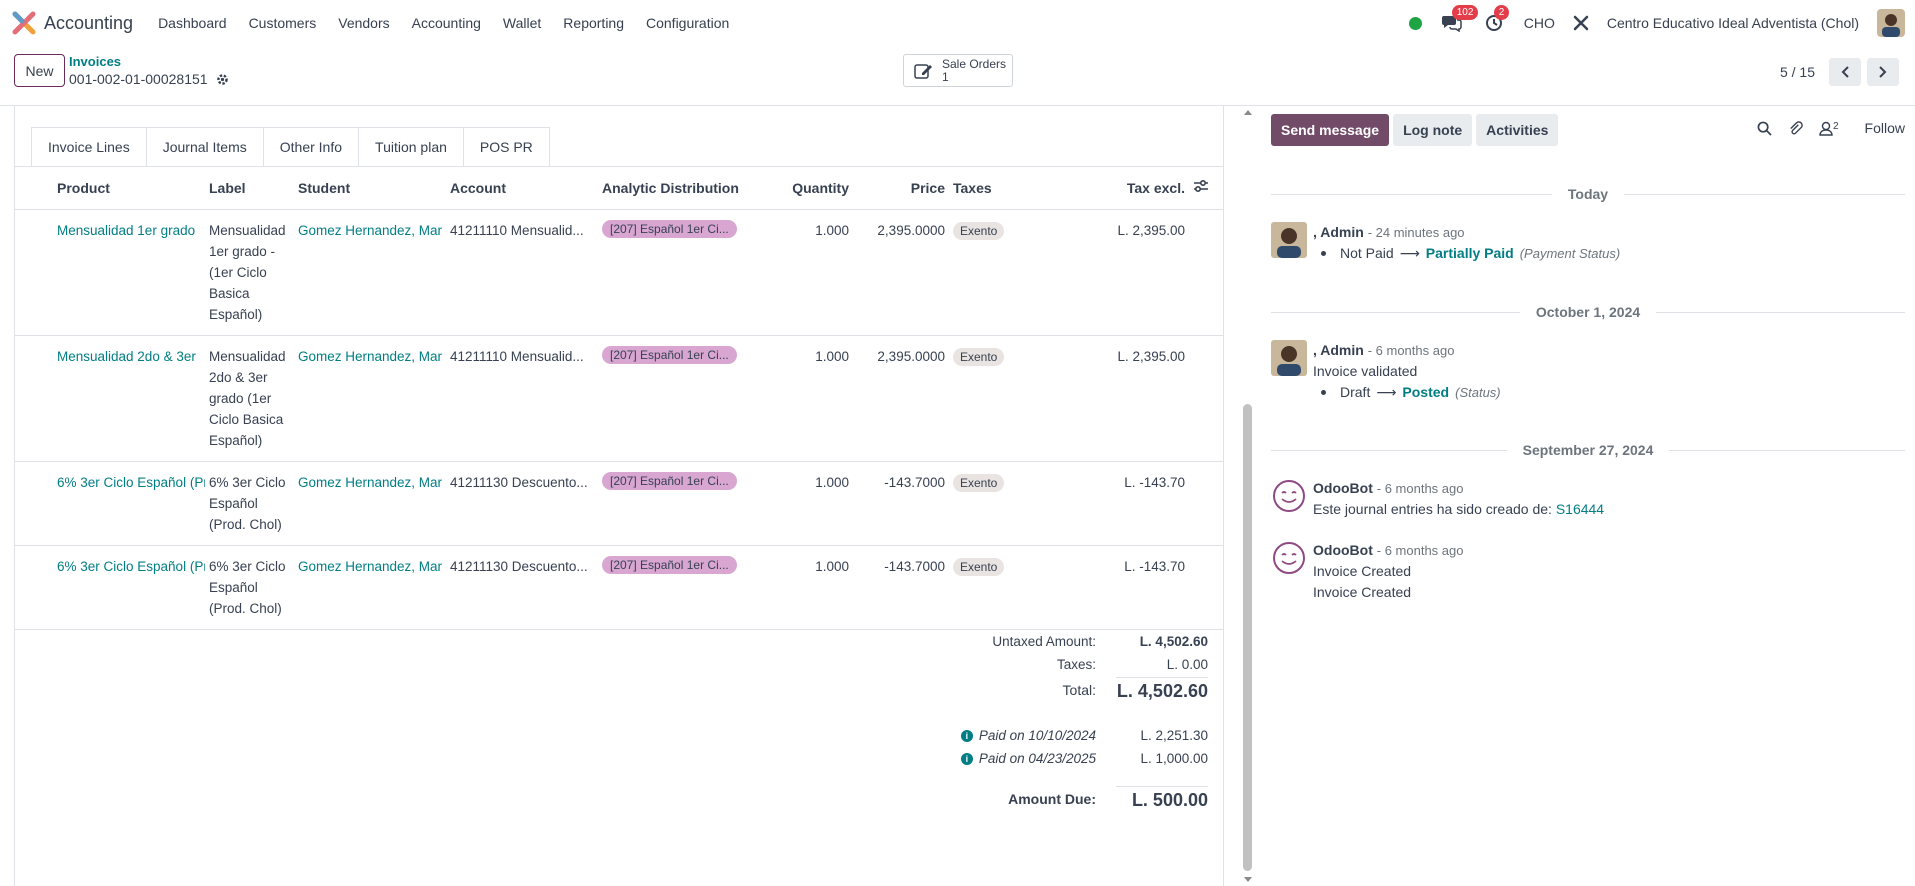 The height and width of the screenshot is (886, 1915). I want to click on log-note-button: Log note, so click(1433, 130).